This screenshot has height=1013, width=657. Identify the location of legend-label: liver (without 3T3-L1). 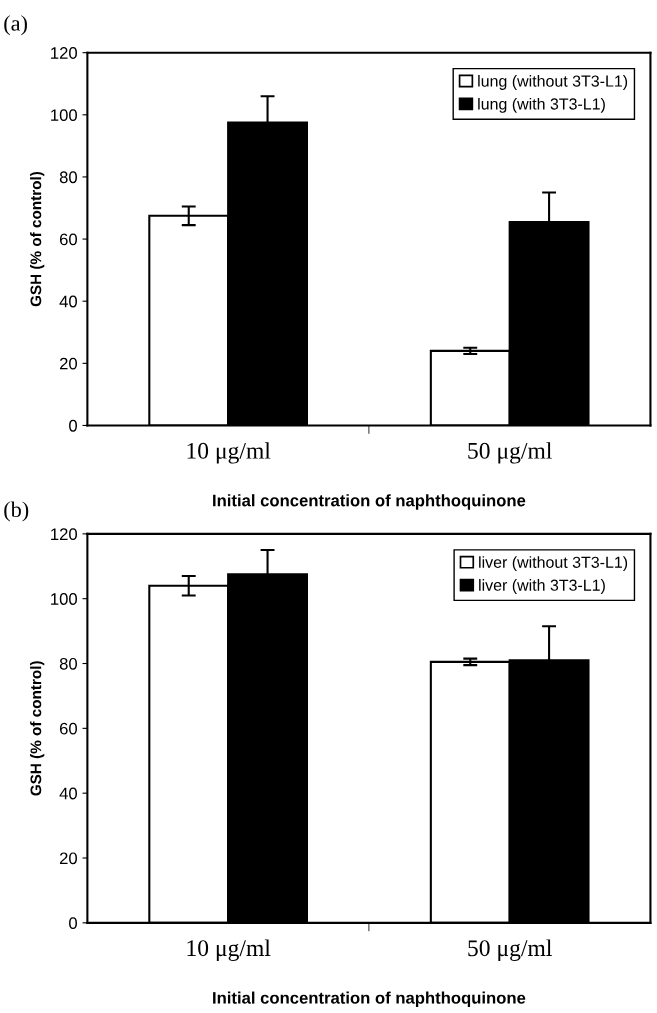
(553, 564).